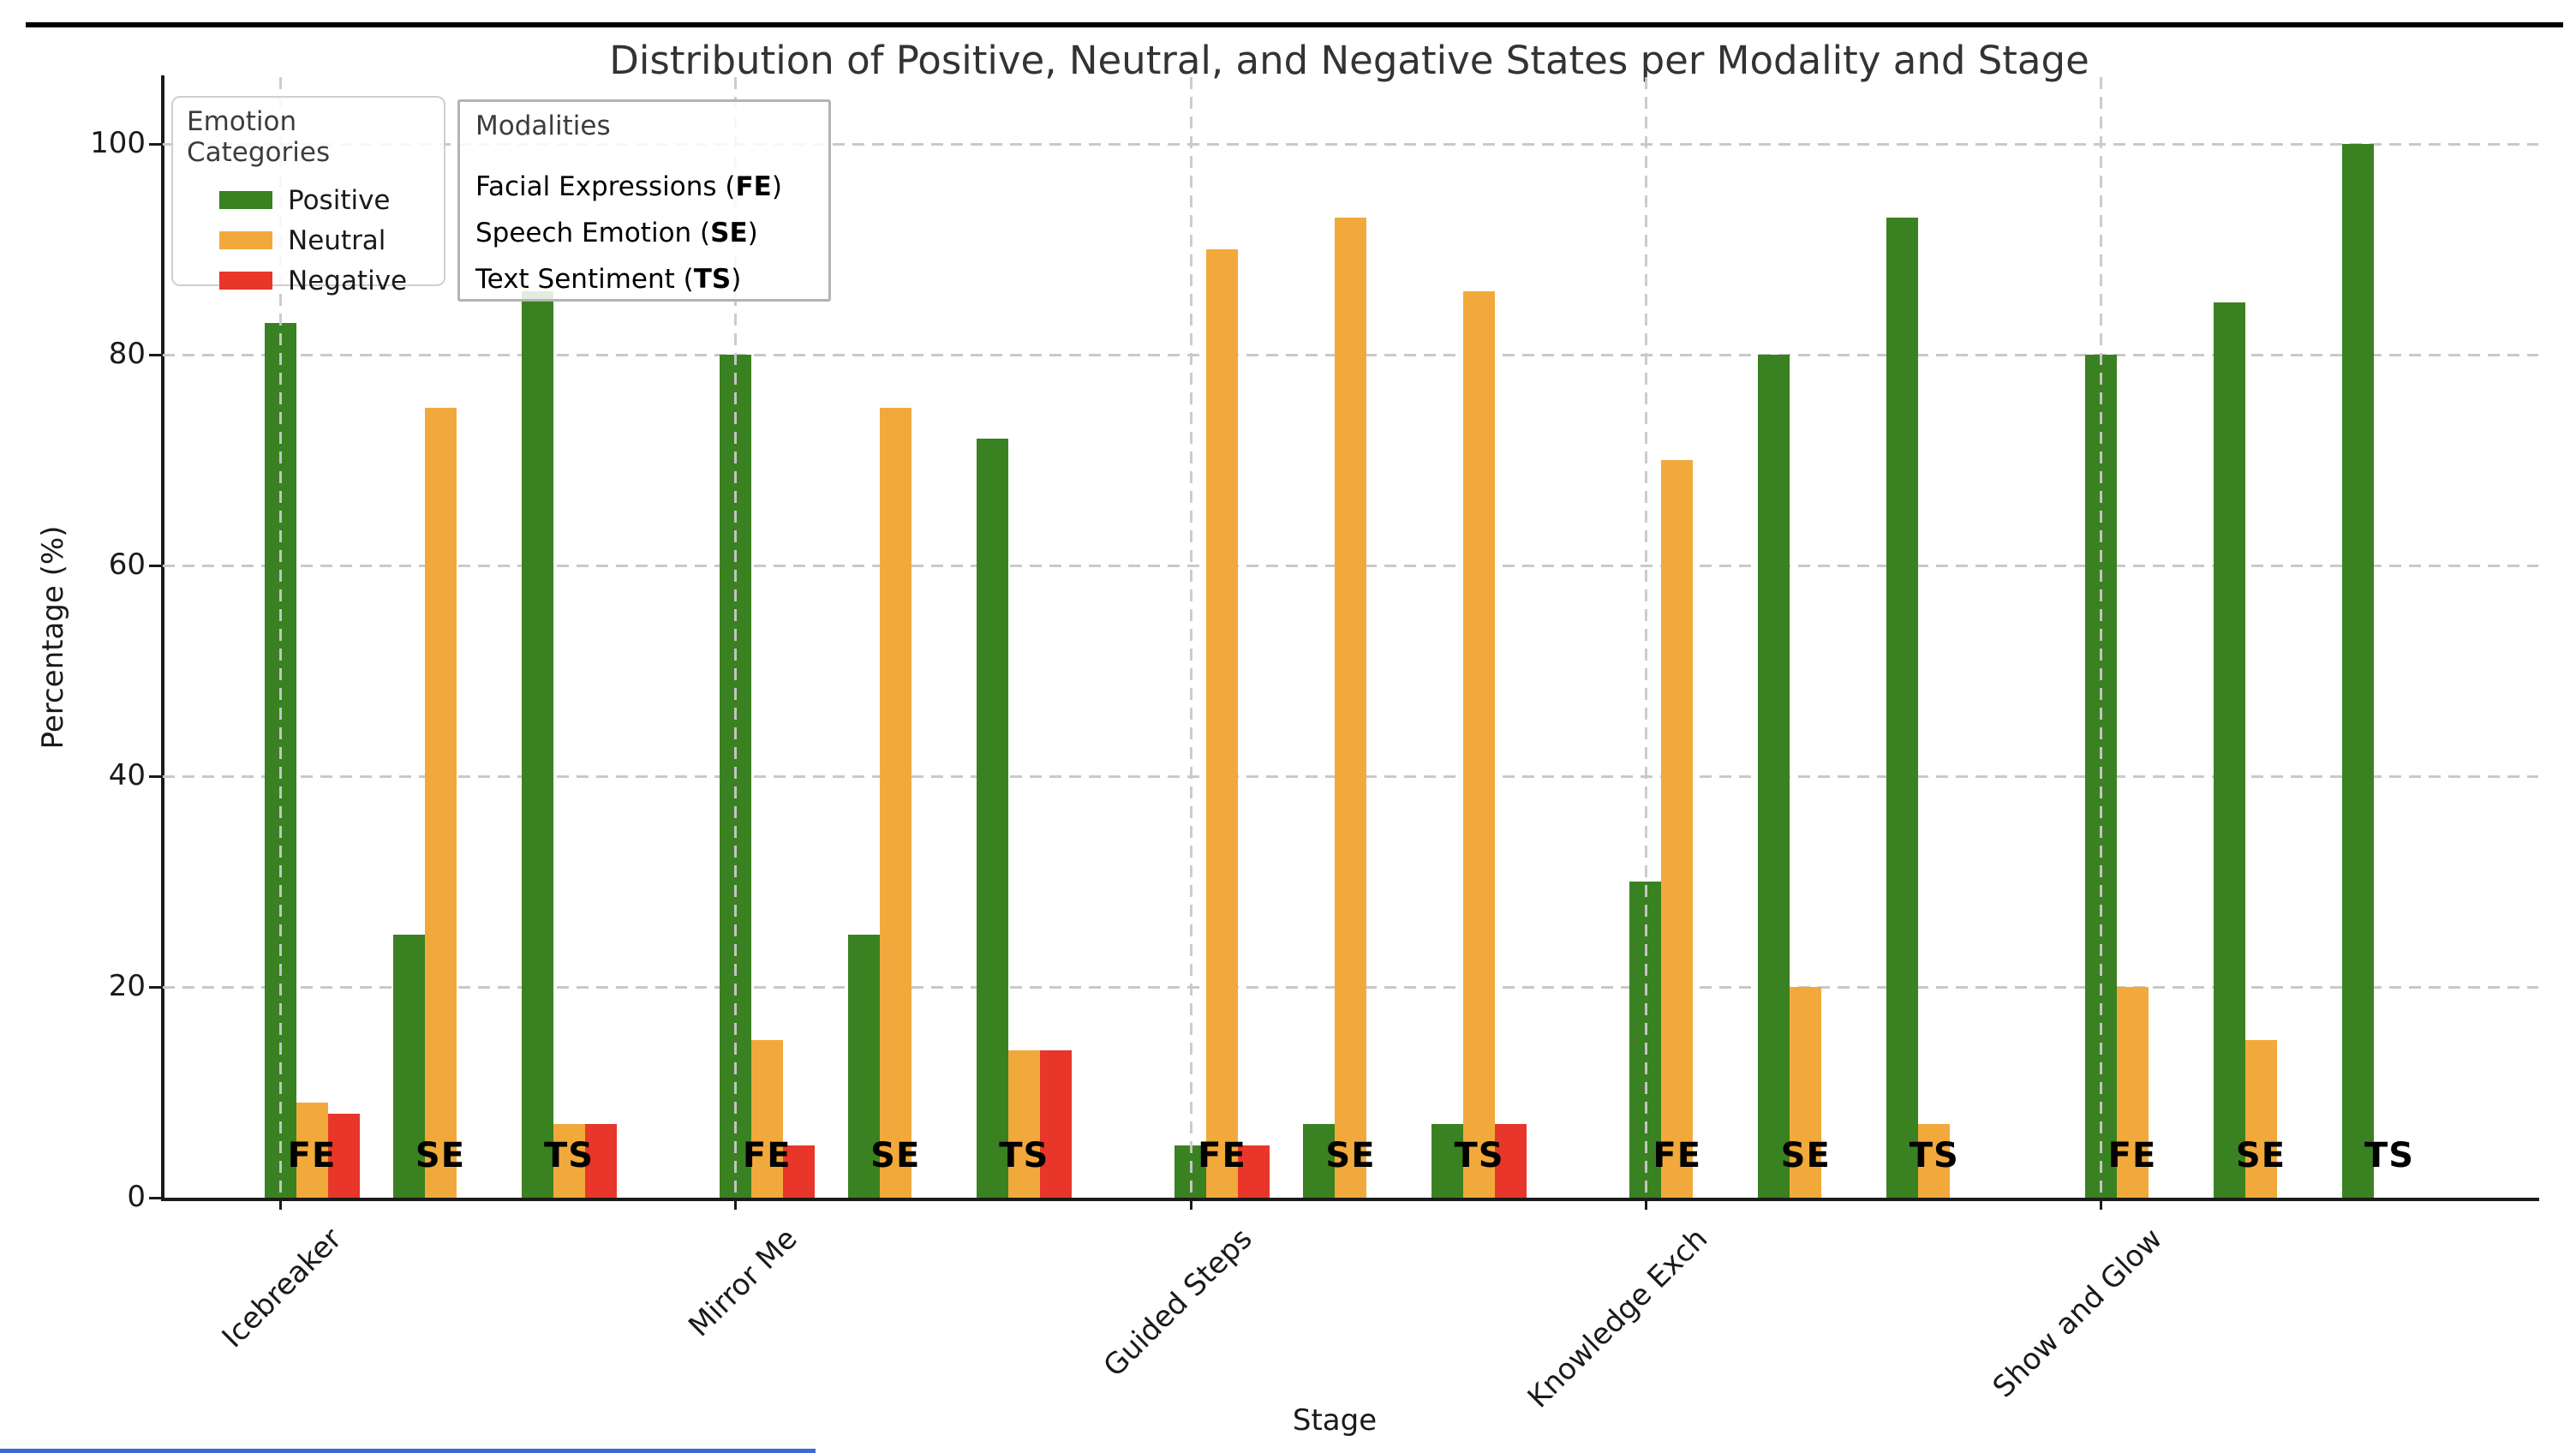 The image size is (2576, 1453). Describe the element at coordinates (2229, 750) in the screenshot. I see `bar-show-and-glow-se-positive` at that location.